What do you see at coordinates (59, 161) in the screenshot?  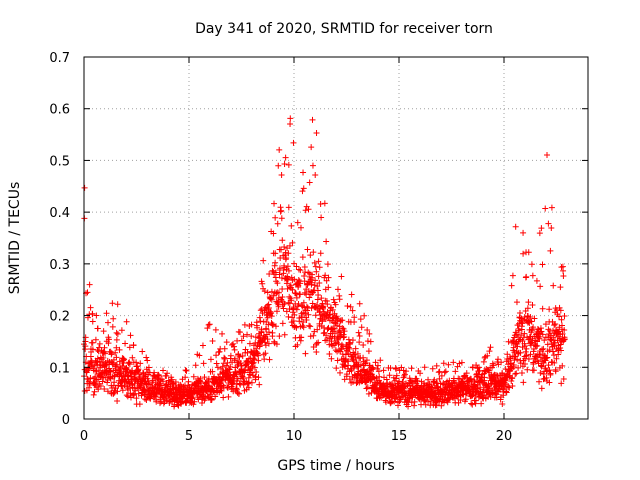 I see `y-tick-label: 0.5` at bounding box center [59, 161].